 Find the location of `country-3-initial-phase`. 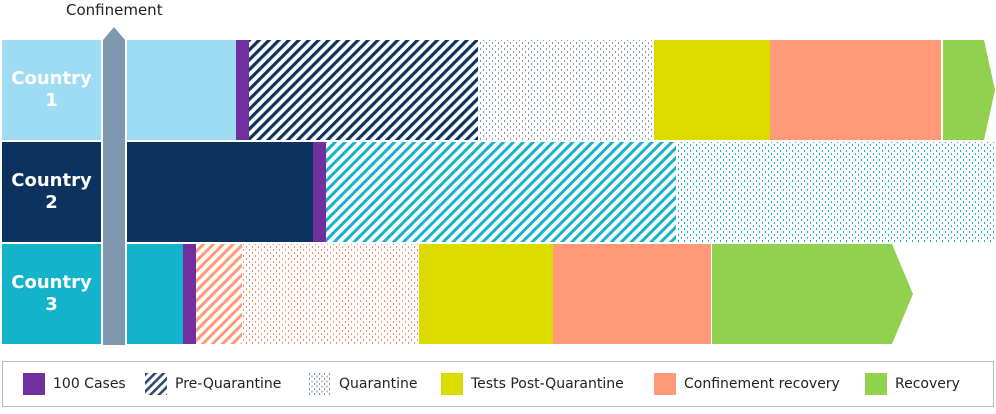

country-3-initial-phase is located at coordinates (155, 294).